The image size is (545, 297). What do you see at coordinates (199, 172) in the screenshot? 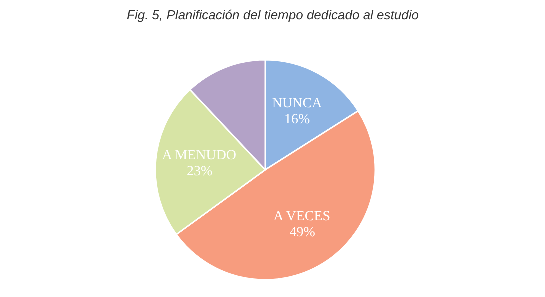
I see `data-label: 23%` at bounding box center [199, 172].